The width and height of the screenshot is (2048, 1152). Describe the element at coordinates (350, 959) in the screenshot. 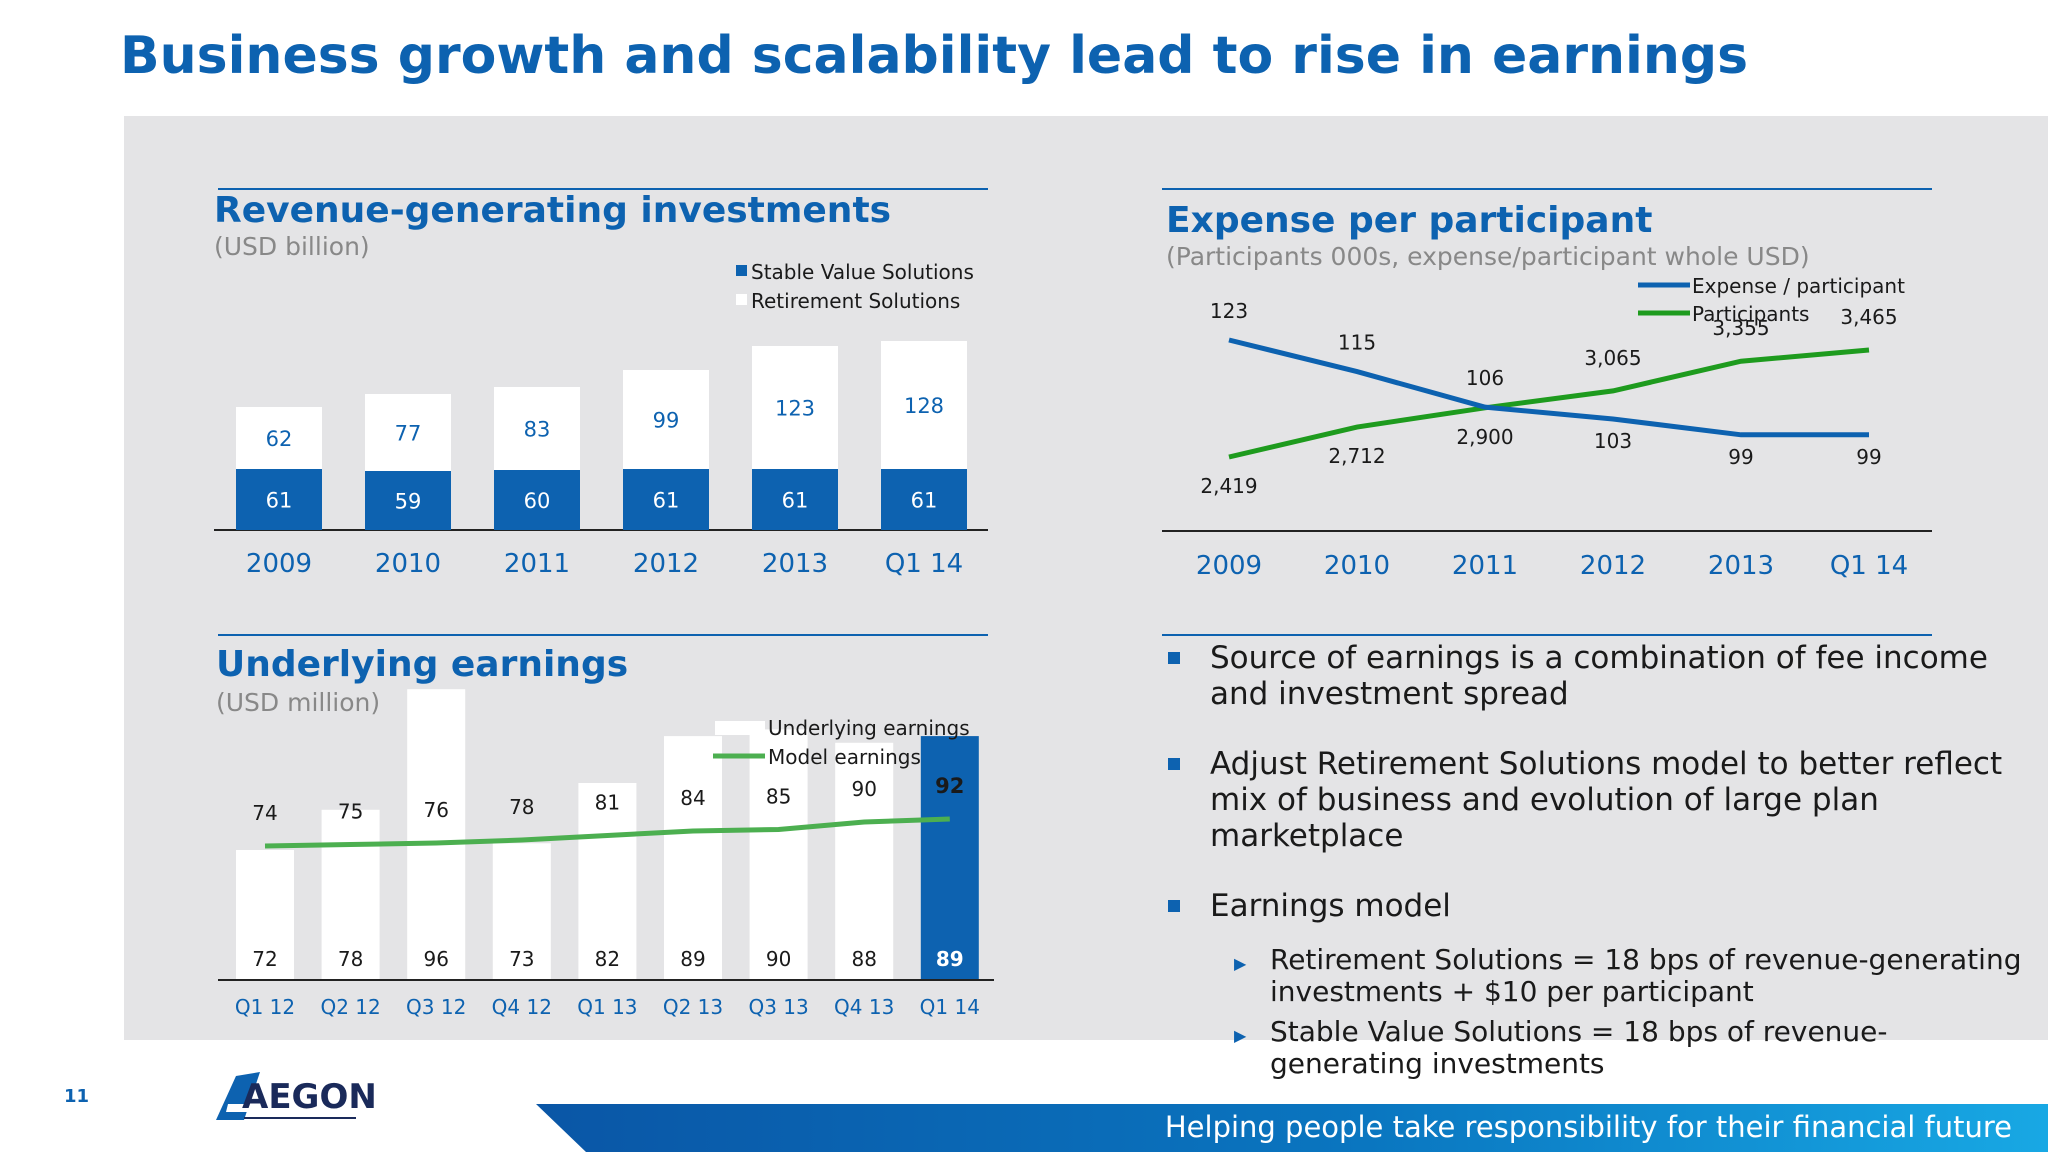

I see `data-label-underlying: 78` at that location.